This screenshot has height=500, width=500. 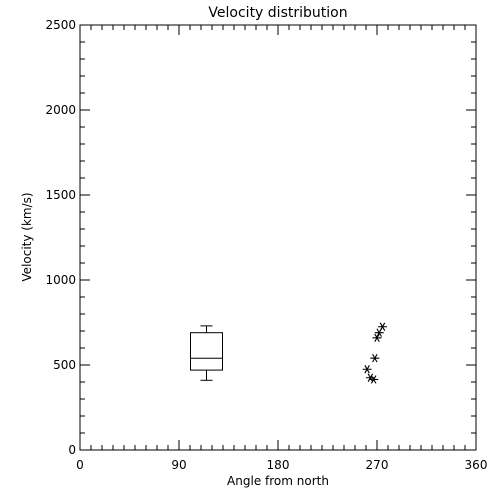 What do you see at coordinates (60, 25) in the screenshot?
I see `y-tick-label: 2500` at bounding box center [60, 25].